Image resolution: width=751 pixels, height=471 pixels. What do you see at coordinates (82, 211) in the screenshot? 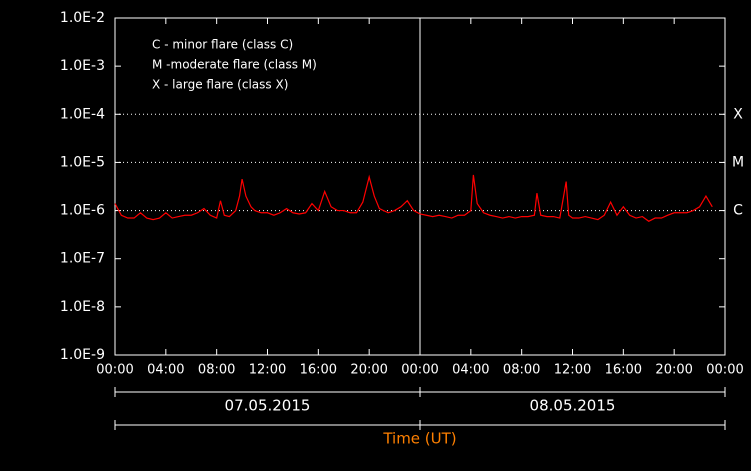
I see `y-tick-label: 1.0E-6` at bounding box center [82, 211].